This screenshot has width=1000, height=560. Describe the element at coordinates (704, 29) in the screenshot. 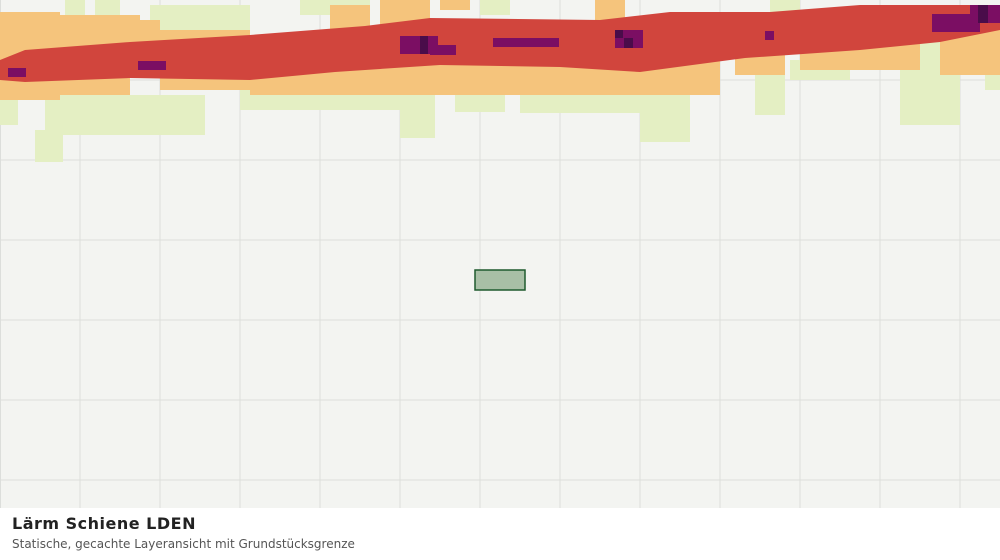

I see `noise-zone-extreme` at that location.